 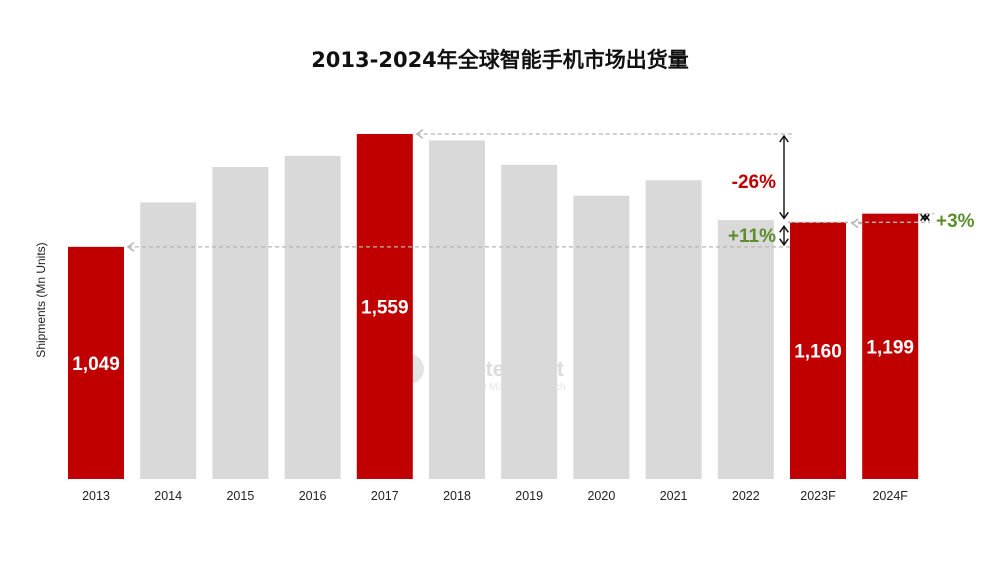 I want to click on growth-arrow-up-icon, so click(x=784, y=229).